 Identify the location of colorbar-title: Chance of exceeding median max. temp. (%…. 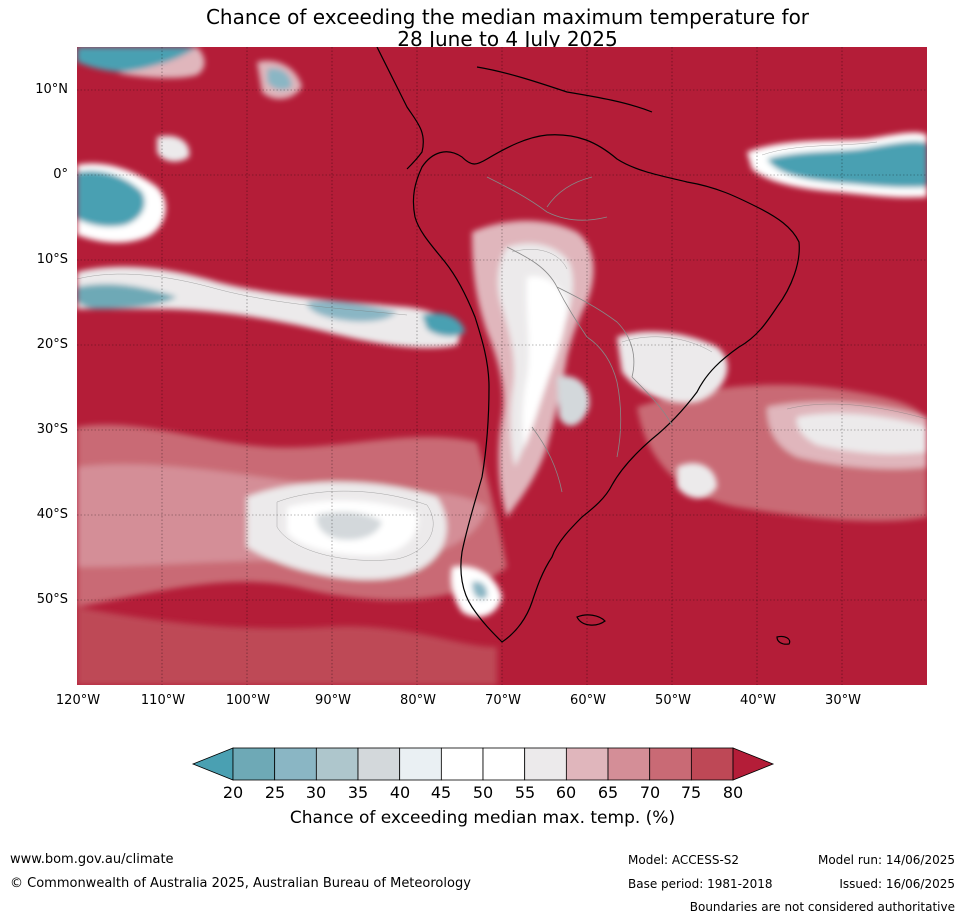
(482, 818).